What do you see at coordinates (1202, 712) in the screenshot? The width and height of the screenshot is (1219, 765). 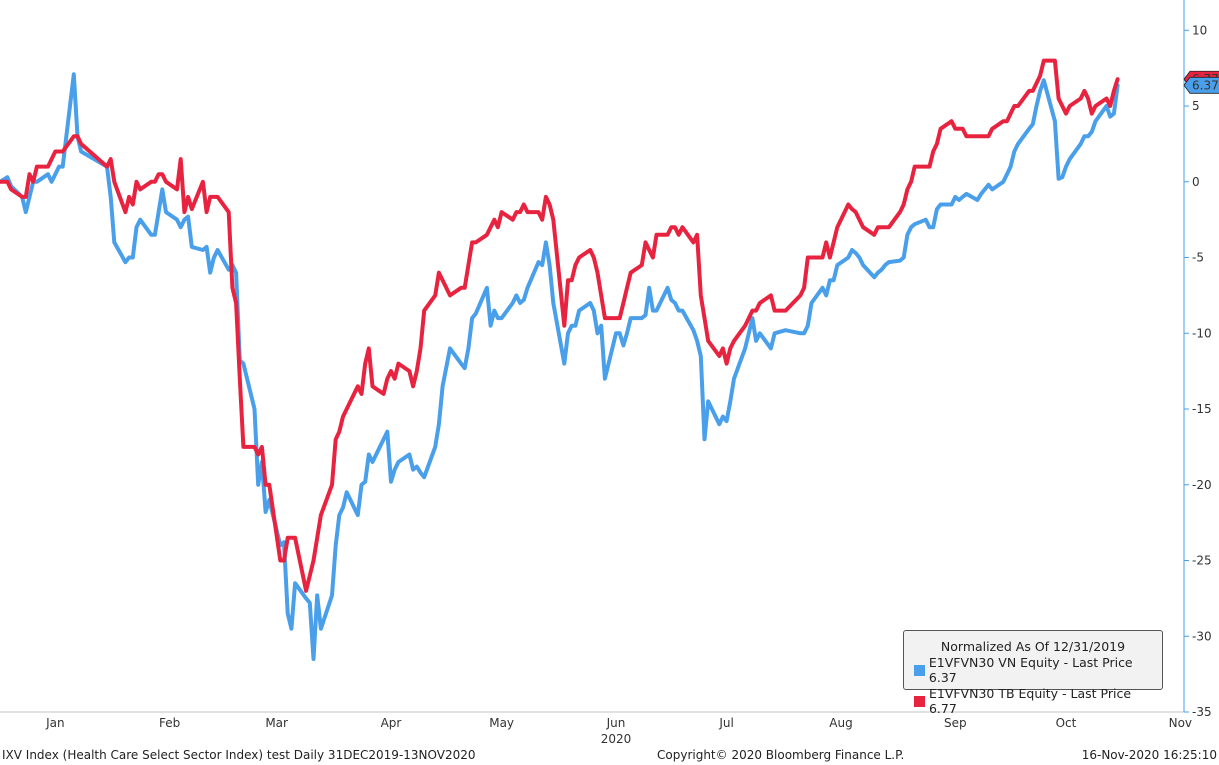 I see `y-tick-label: -35` at bounding box center [1202, 712].